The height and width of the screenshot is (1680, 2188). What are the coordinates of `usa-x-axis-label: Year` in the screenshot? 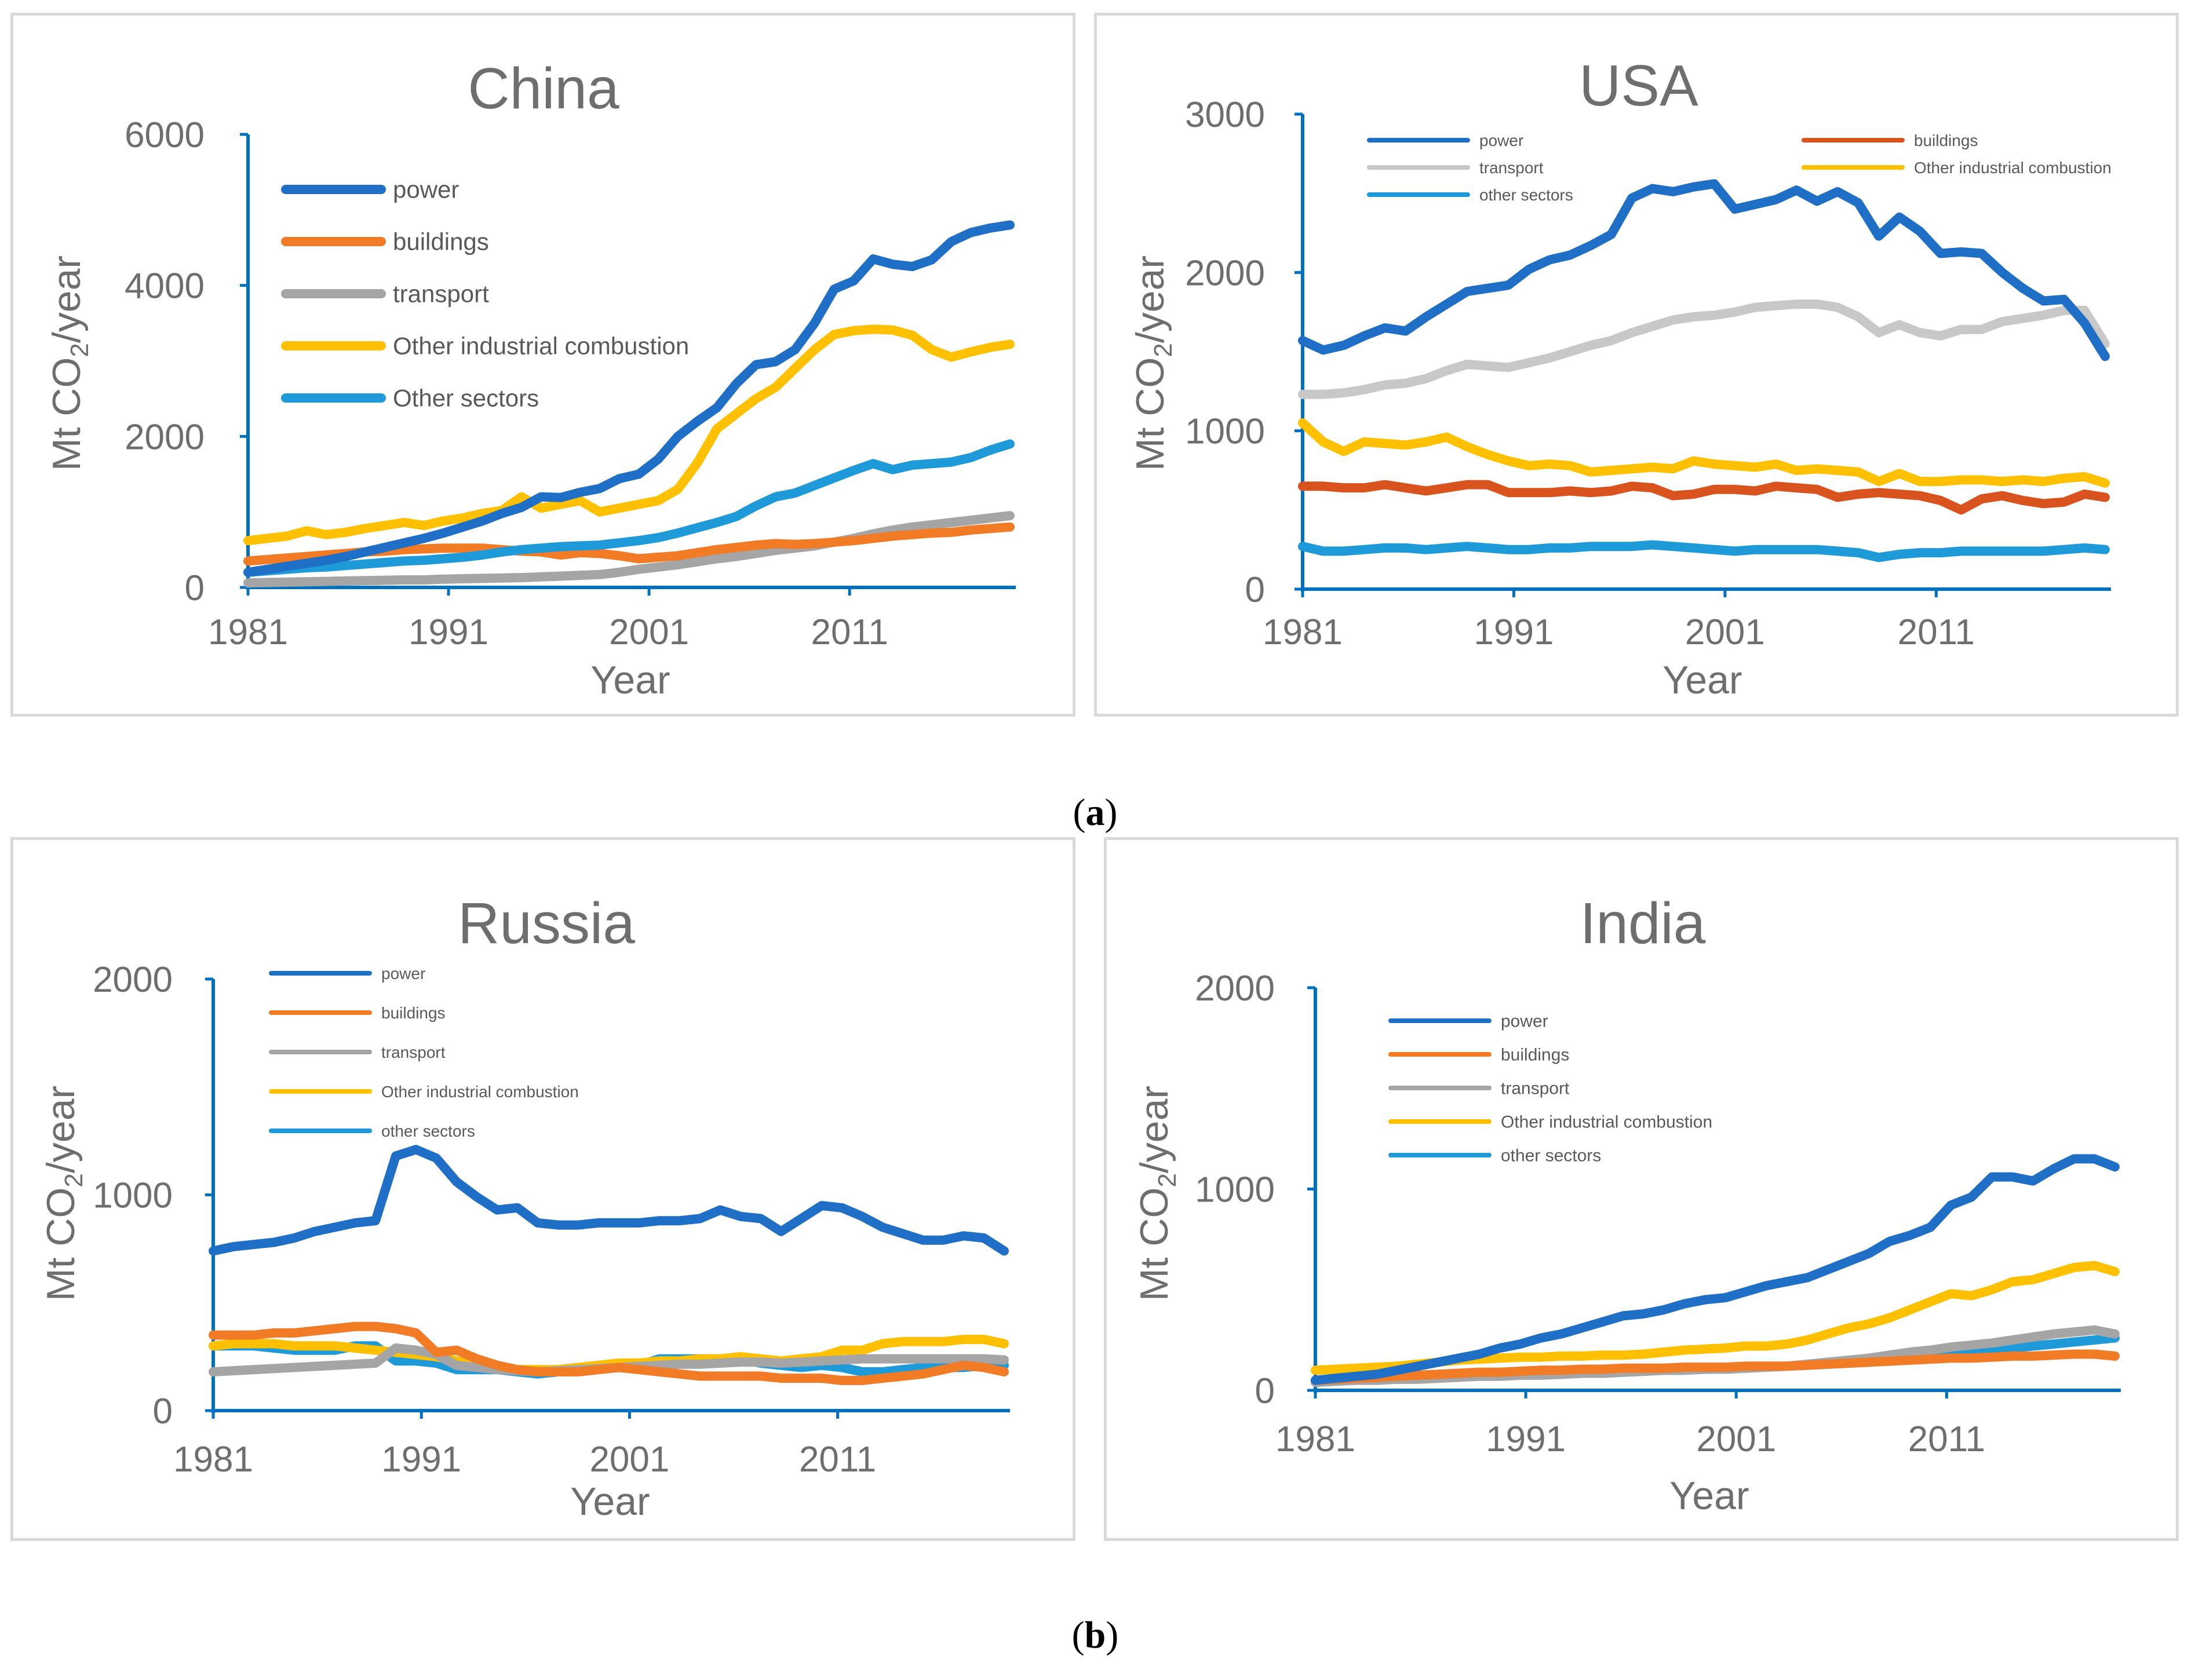 It's located at (1702, 680).